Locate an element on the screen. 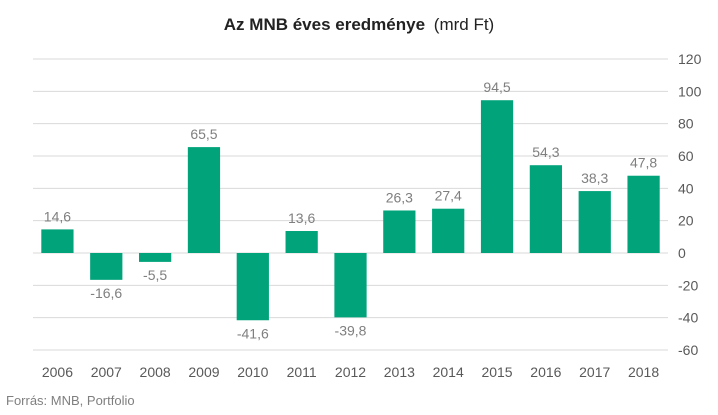  y-tick-label: 120 is located at coordinates (690, 59).